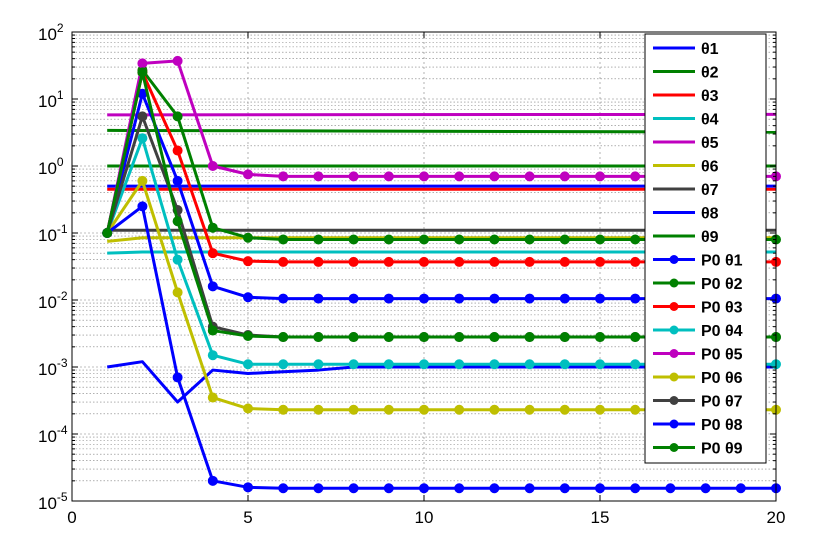  I want to click on legend-label: θ6, so click(710, 167).